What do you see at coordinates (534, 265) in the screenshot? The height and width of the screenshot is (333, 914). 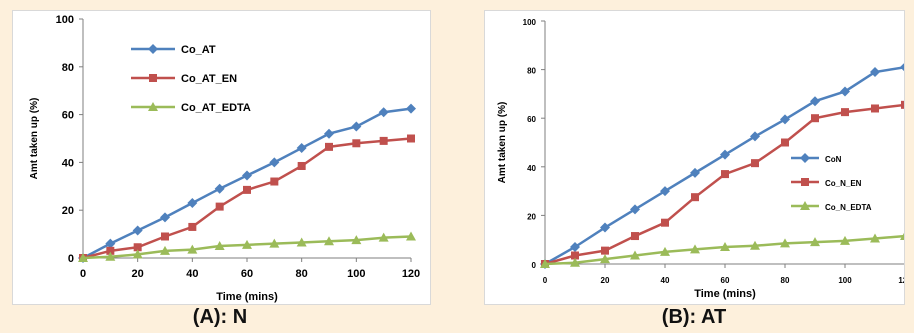 I see `chart-b-y-tick-label: 0` at bounding box center [534, 265].